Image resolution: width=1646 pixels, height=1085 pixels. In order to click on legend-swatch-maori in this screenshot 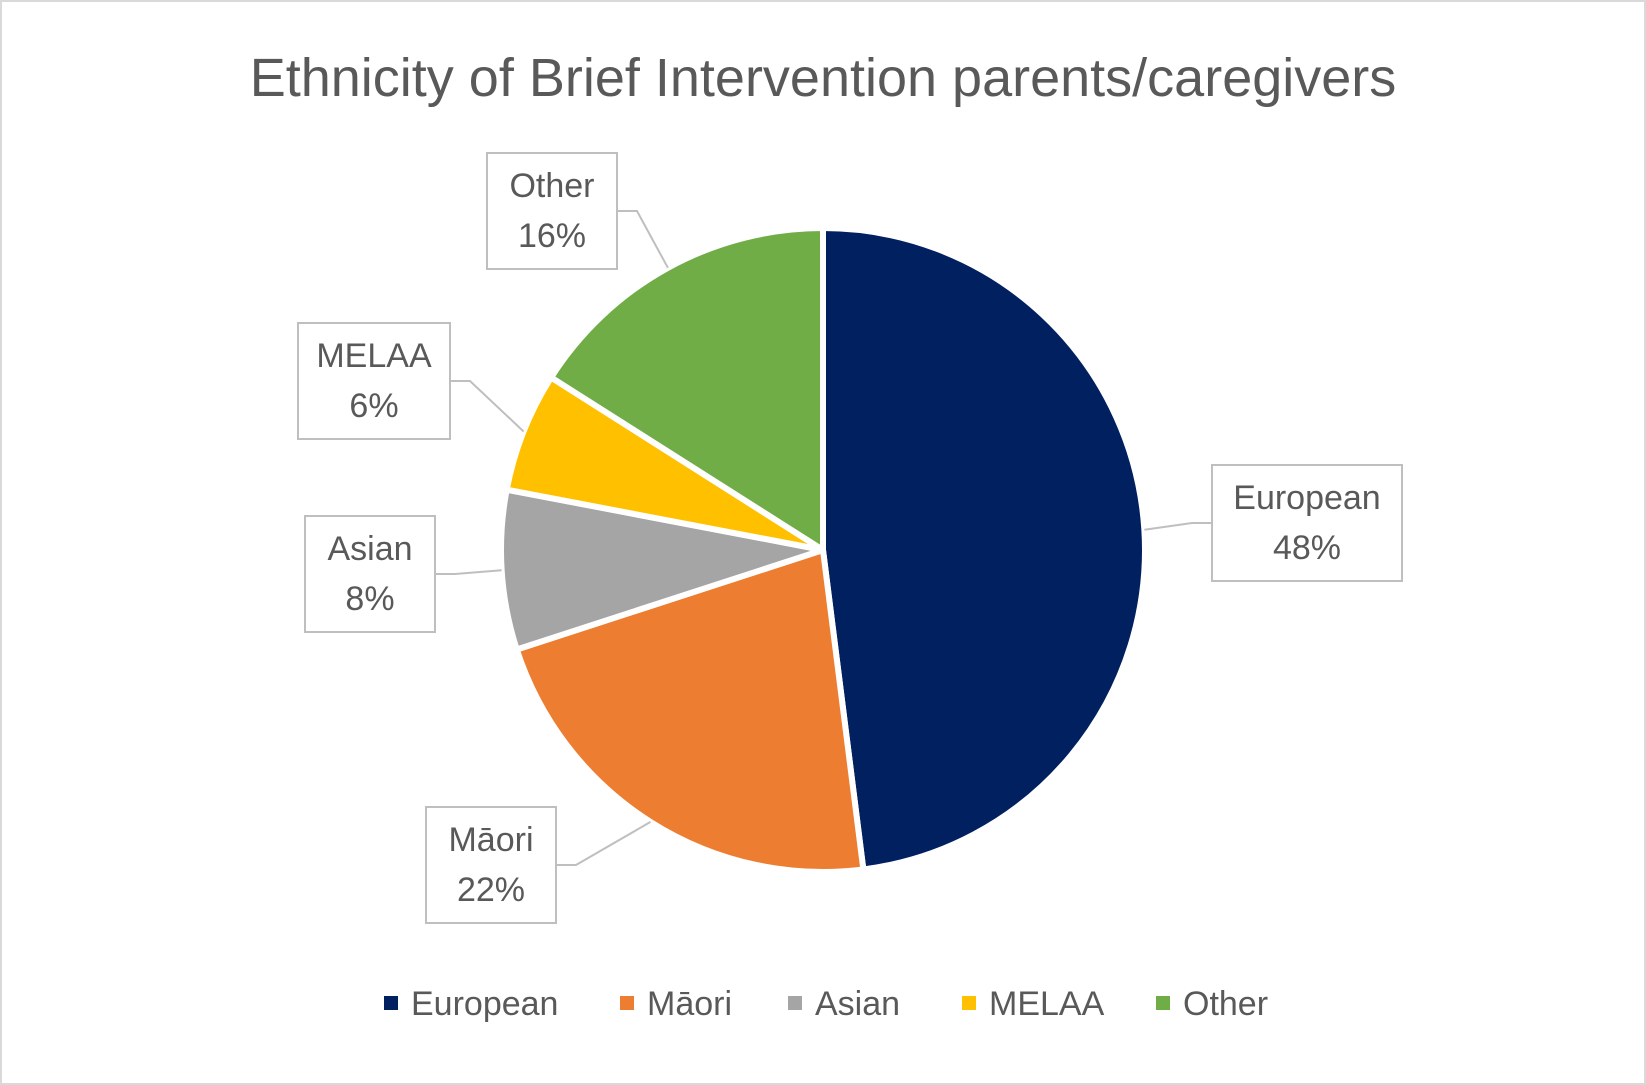, I will do `click(627, 1003)`.